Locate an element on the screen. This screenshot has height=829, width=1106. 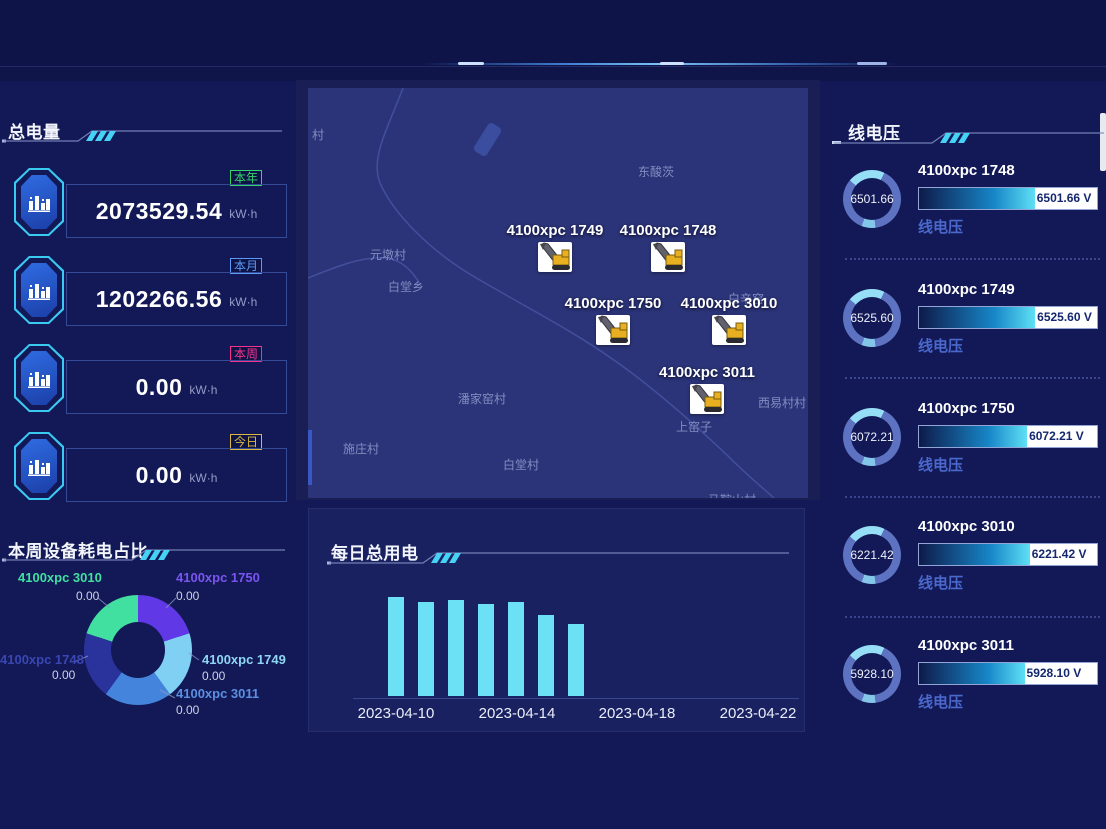
device-name: 4100xpc 1750 is located at coordinates (966, 408).